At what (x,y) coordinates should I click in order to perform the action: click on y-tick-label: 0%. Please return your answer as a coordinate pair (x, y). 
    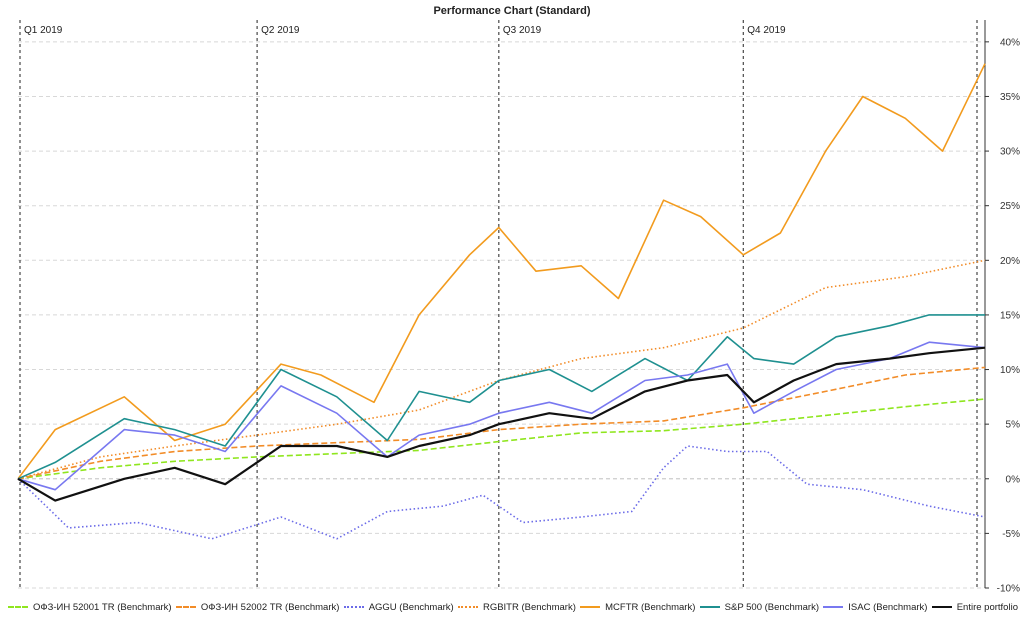
    Looking at the image, I should click on (1013, 479).